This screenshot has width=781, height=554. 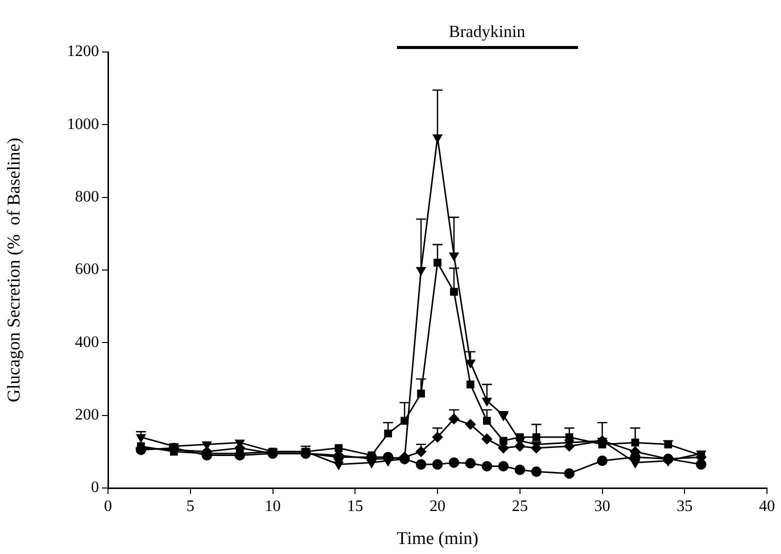 What do you see at coordinates (684, 506) in the screenshot?
I see `x-tick-label: 35` at bounding box center [684, 506].